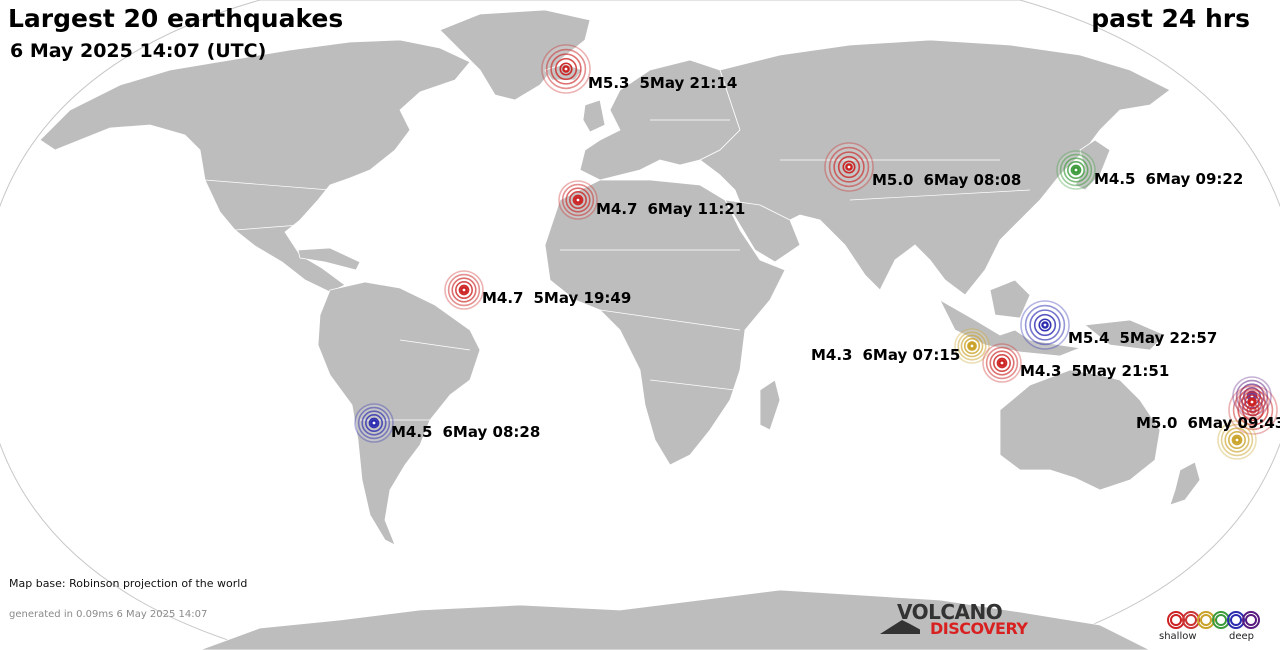  I want to click on earthquake-marker-4-ring, so click(578, 200).